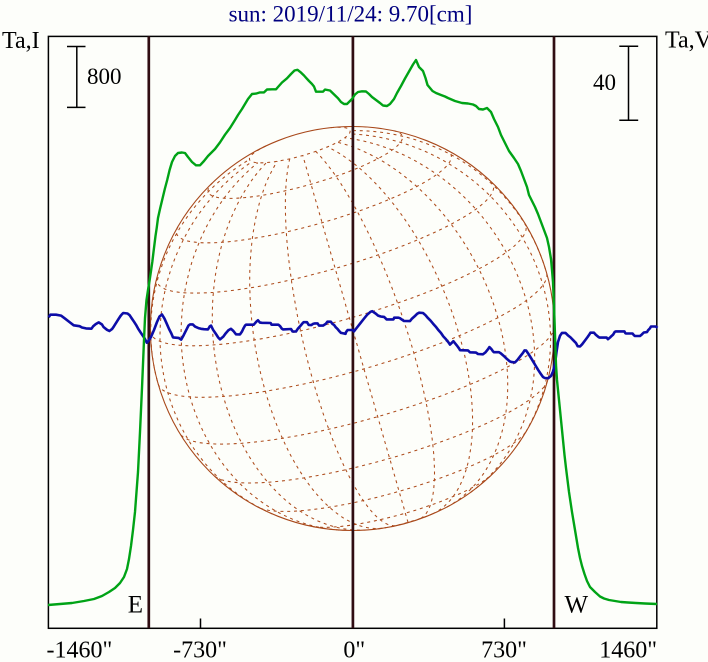 The height and width of the screenshot is (662, 708). What do you see at coordinates (21, 41) in the screenshot?
I see `svg-text: Ta,I` at bounding box center [21, 41].